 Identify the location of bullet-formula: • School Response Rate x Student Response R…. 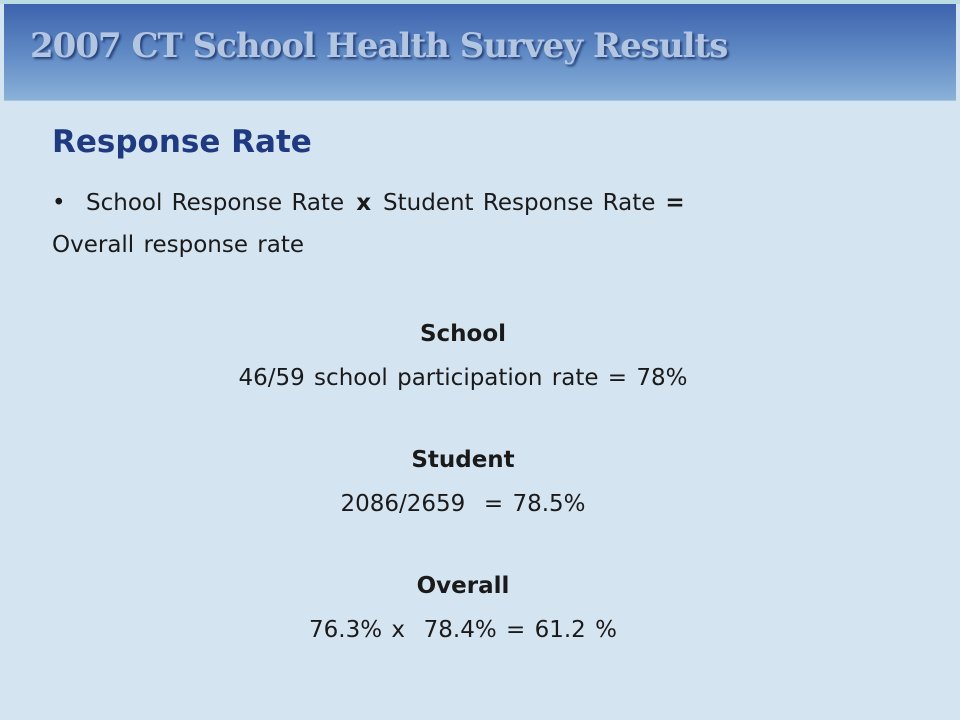
(368, 203).